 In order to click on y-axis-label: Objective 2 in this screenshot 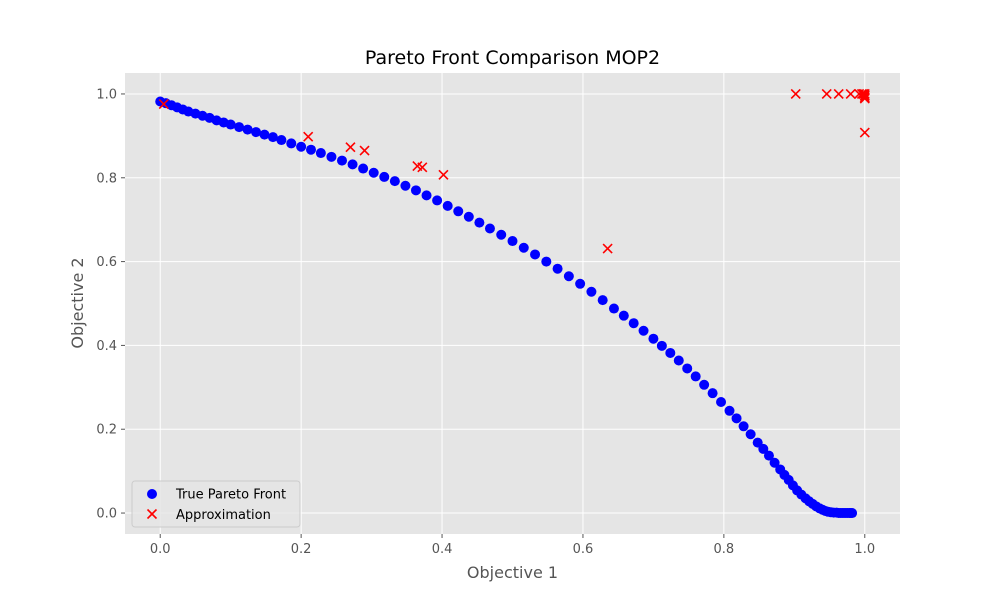, I will do `click(77, 302)`.